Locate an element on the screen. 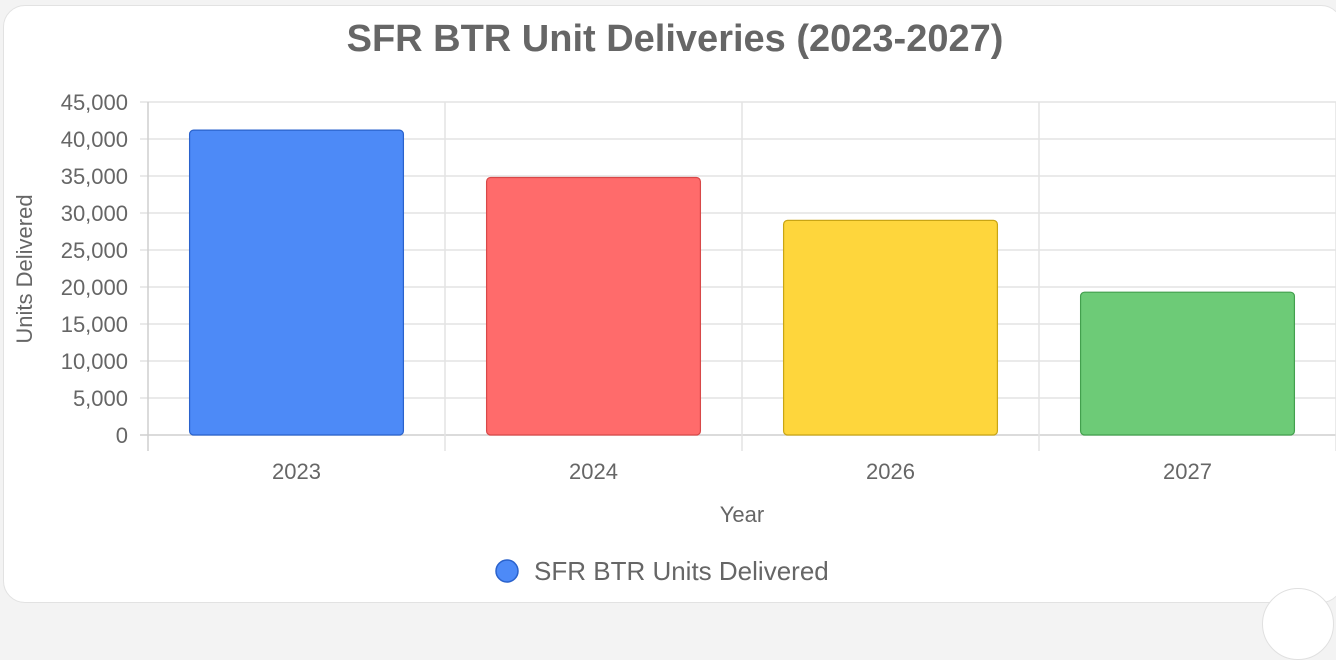 The image size is (1336, 660). y-tick-label: 10,000 is located at coordinates (94, 361).